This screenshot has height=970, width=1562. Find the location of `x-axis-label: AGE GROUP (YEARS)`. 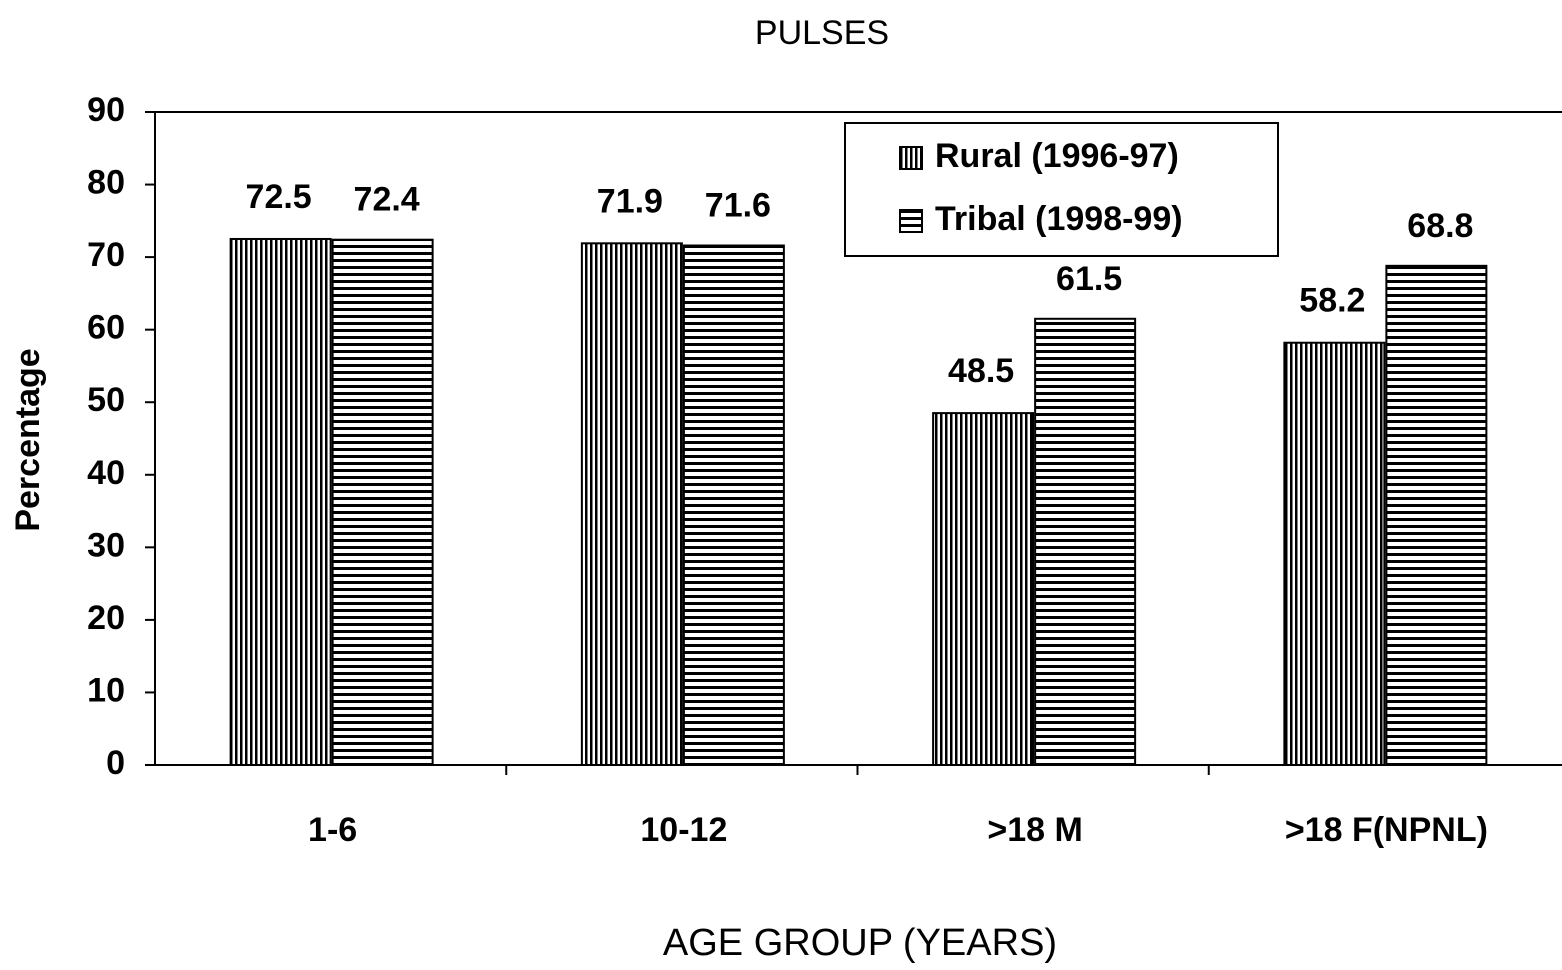

x-axis-label: AGE GROUP (YEARS) is located at coordinates (860, 943).